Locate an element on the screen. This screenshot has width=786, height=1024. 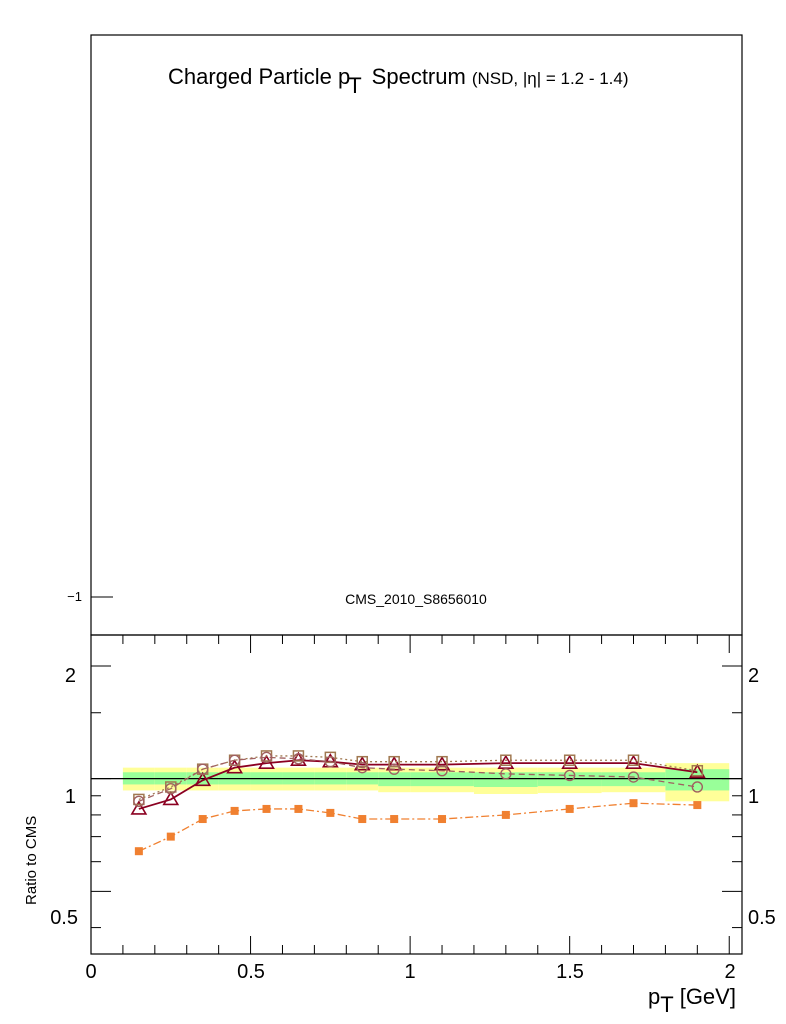
x-tick-label-1-5: 1.5 is located at coordinates (570, 972).